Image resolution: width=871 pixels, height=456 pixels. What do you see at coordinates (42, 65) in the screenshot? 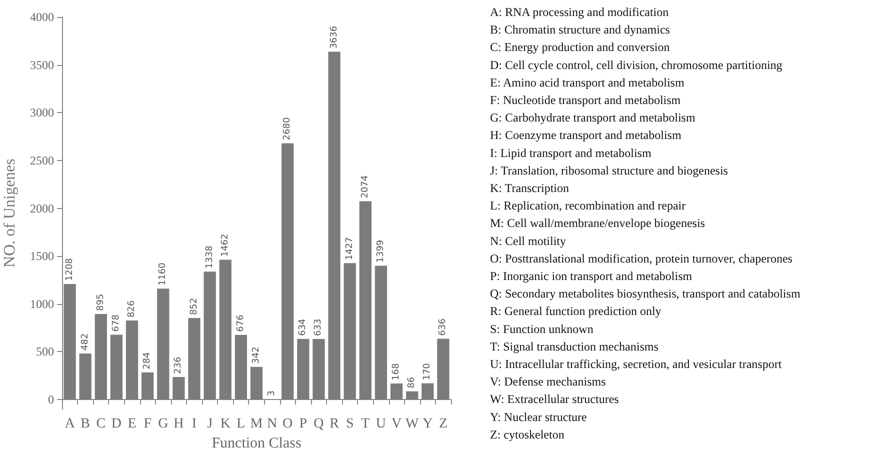
I see `y-tick-label: 3500` at bounding box center [42, 65].